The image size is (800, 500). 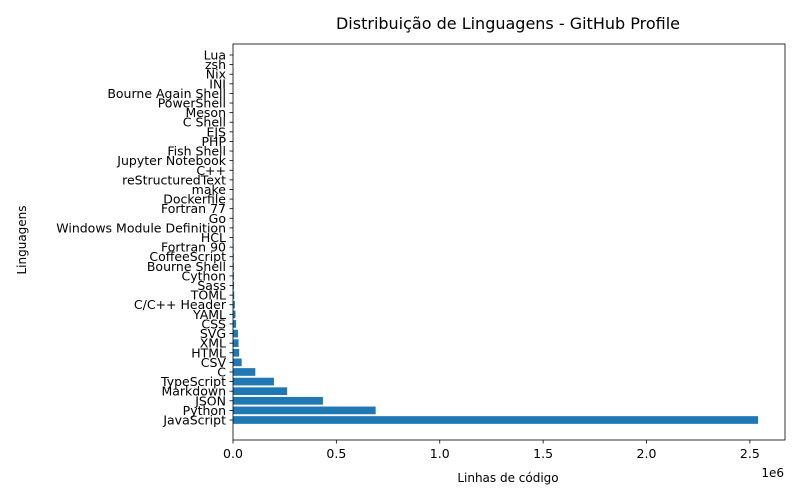 I want to click on y-tick-label: Fortran 90, so click(x=193, y=247).